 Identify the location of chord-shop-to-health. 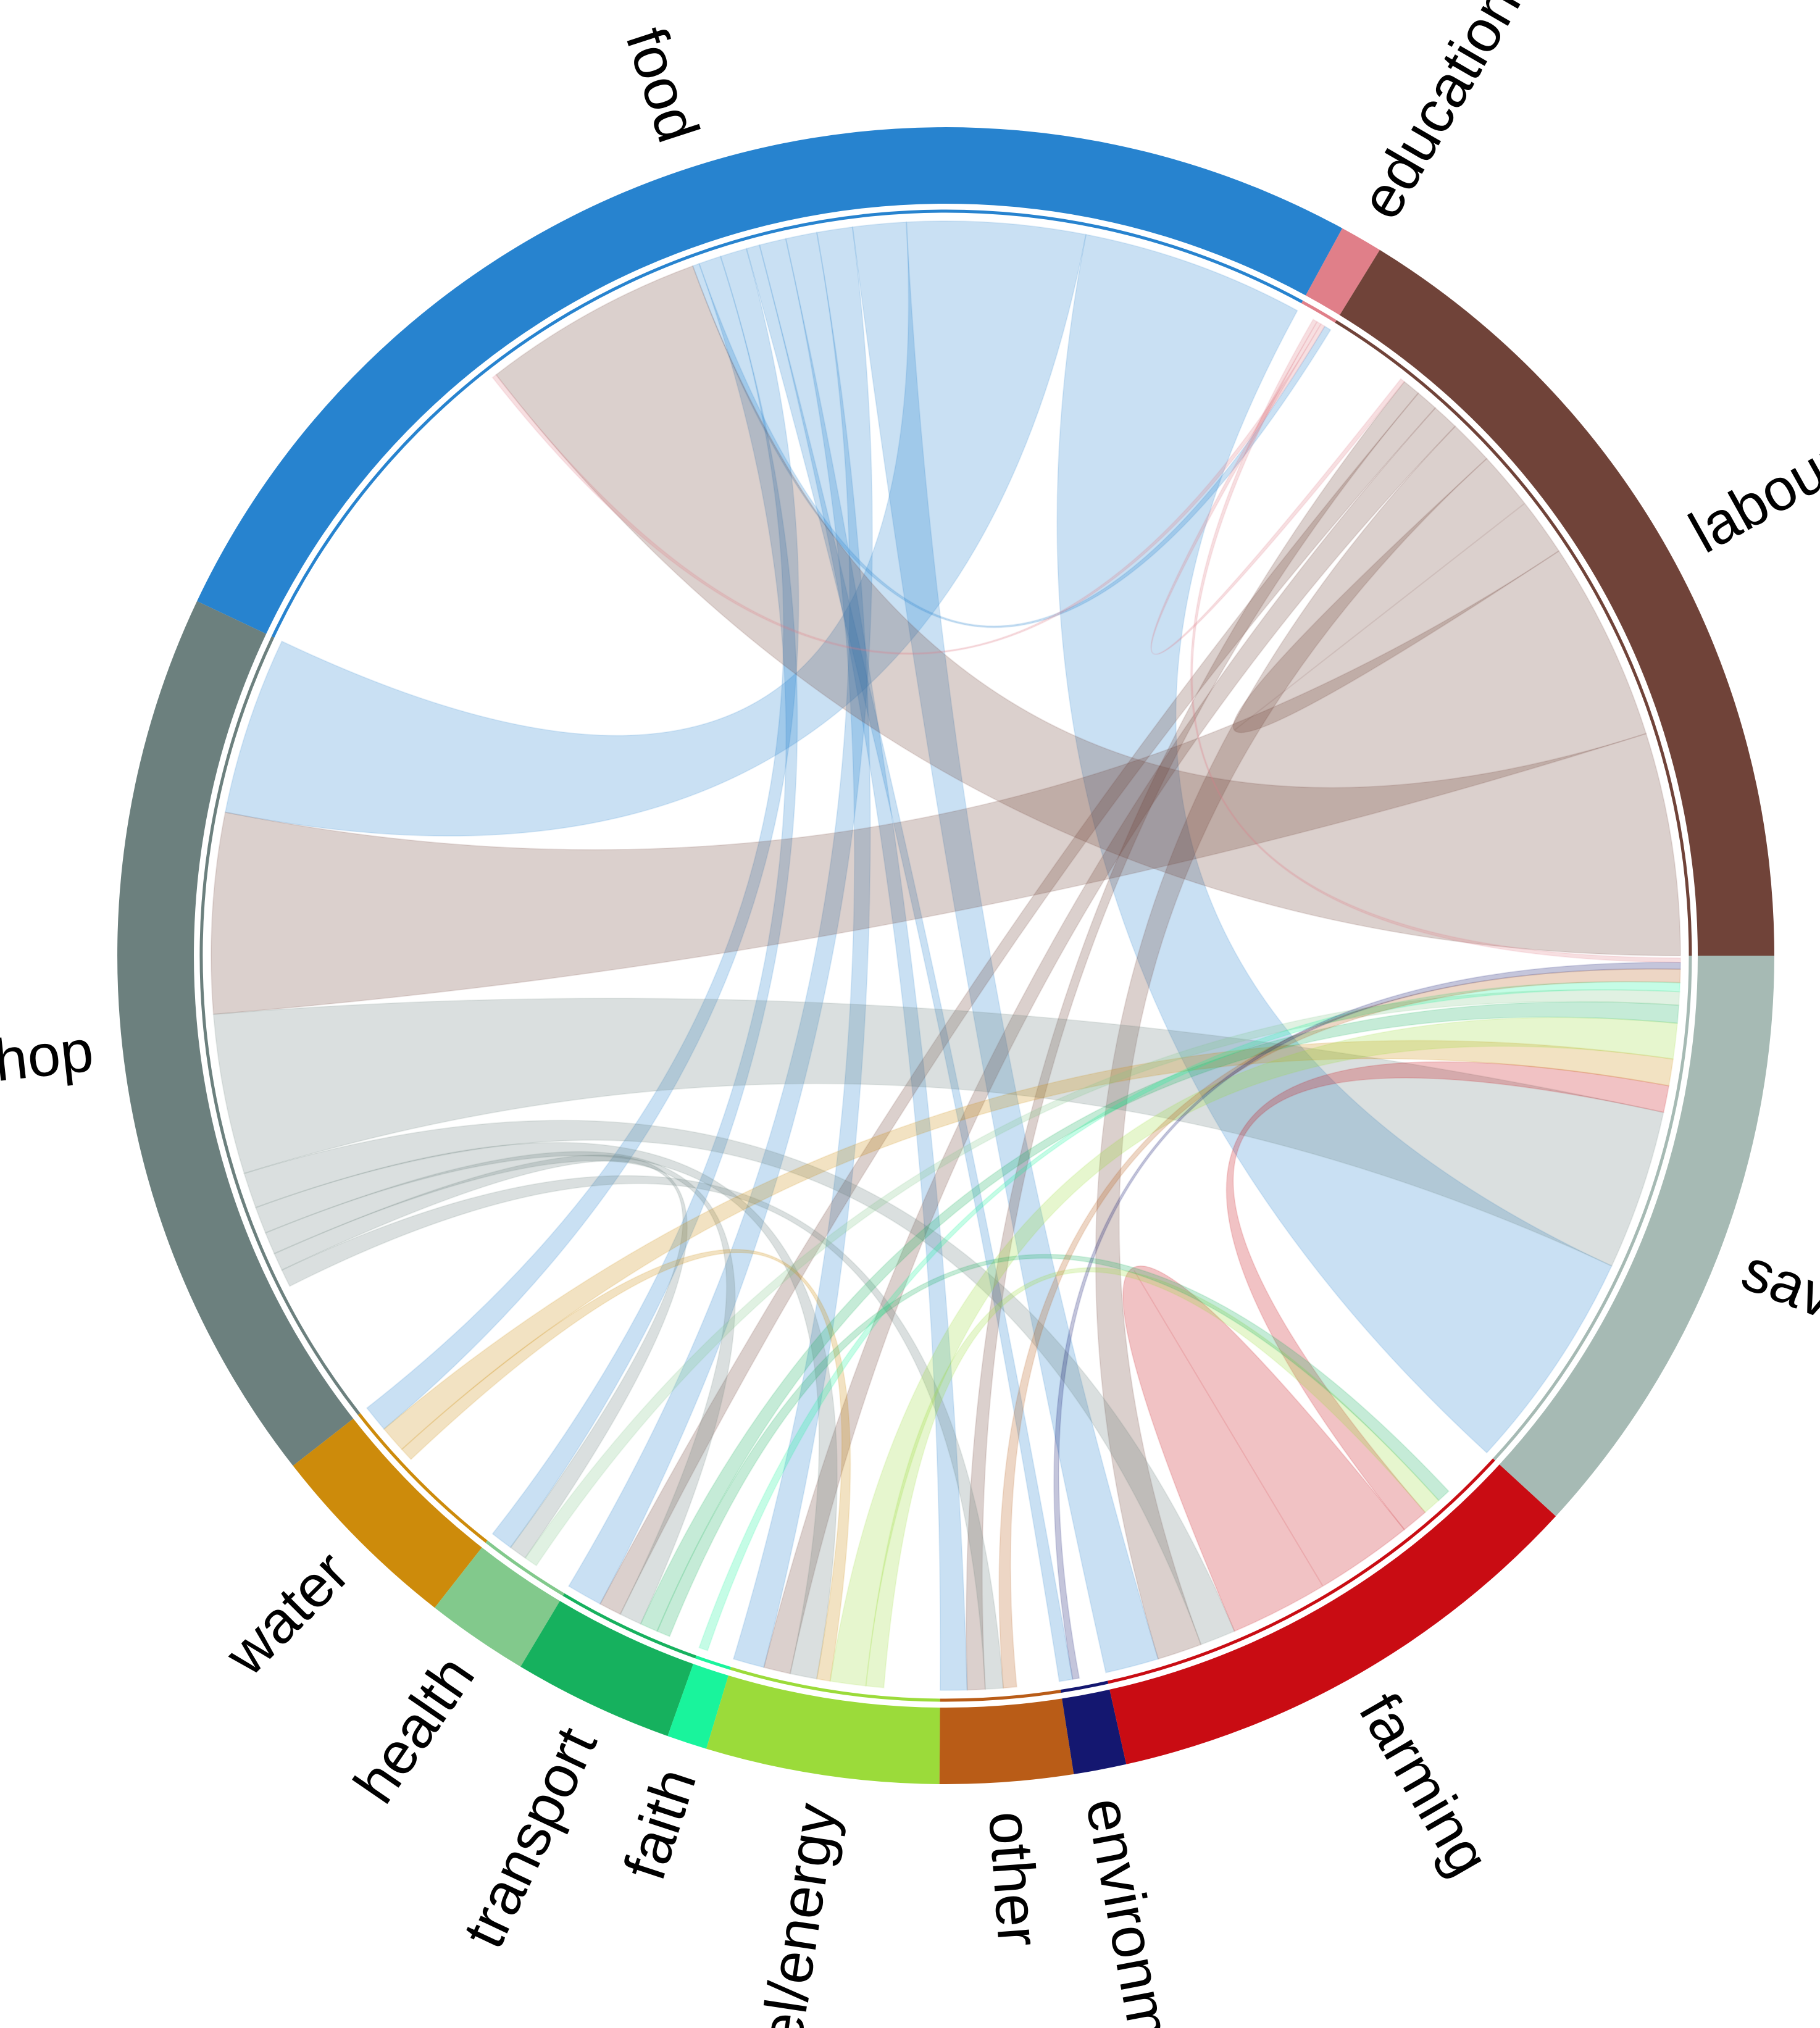
(480, 1356).